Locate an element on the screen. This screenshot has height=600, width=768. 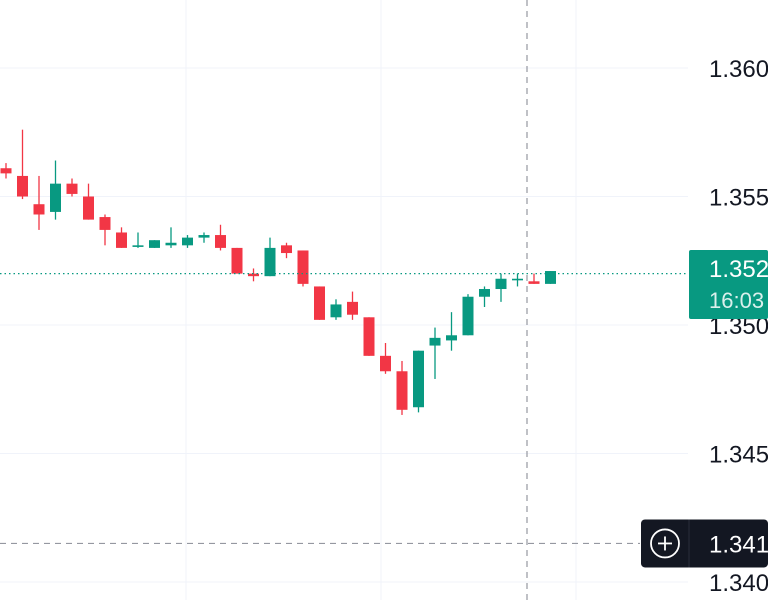
y-tick-label: 1.360 is located at coordinates (738, 69).